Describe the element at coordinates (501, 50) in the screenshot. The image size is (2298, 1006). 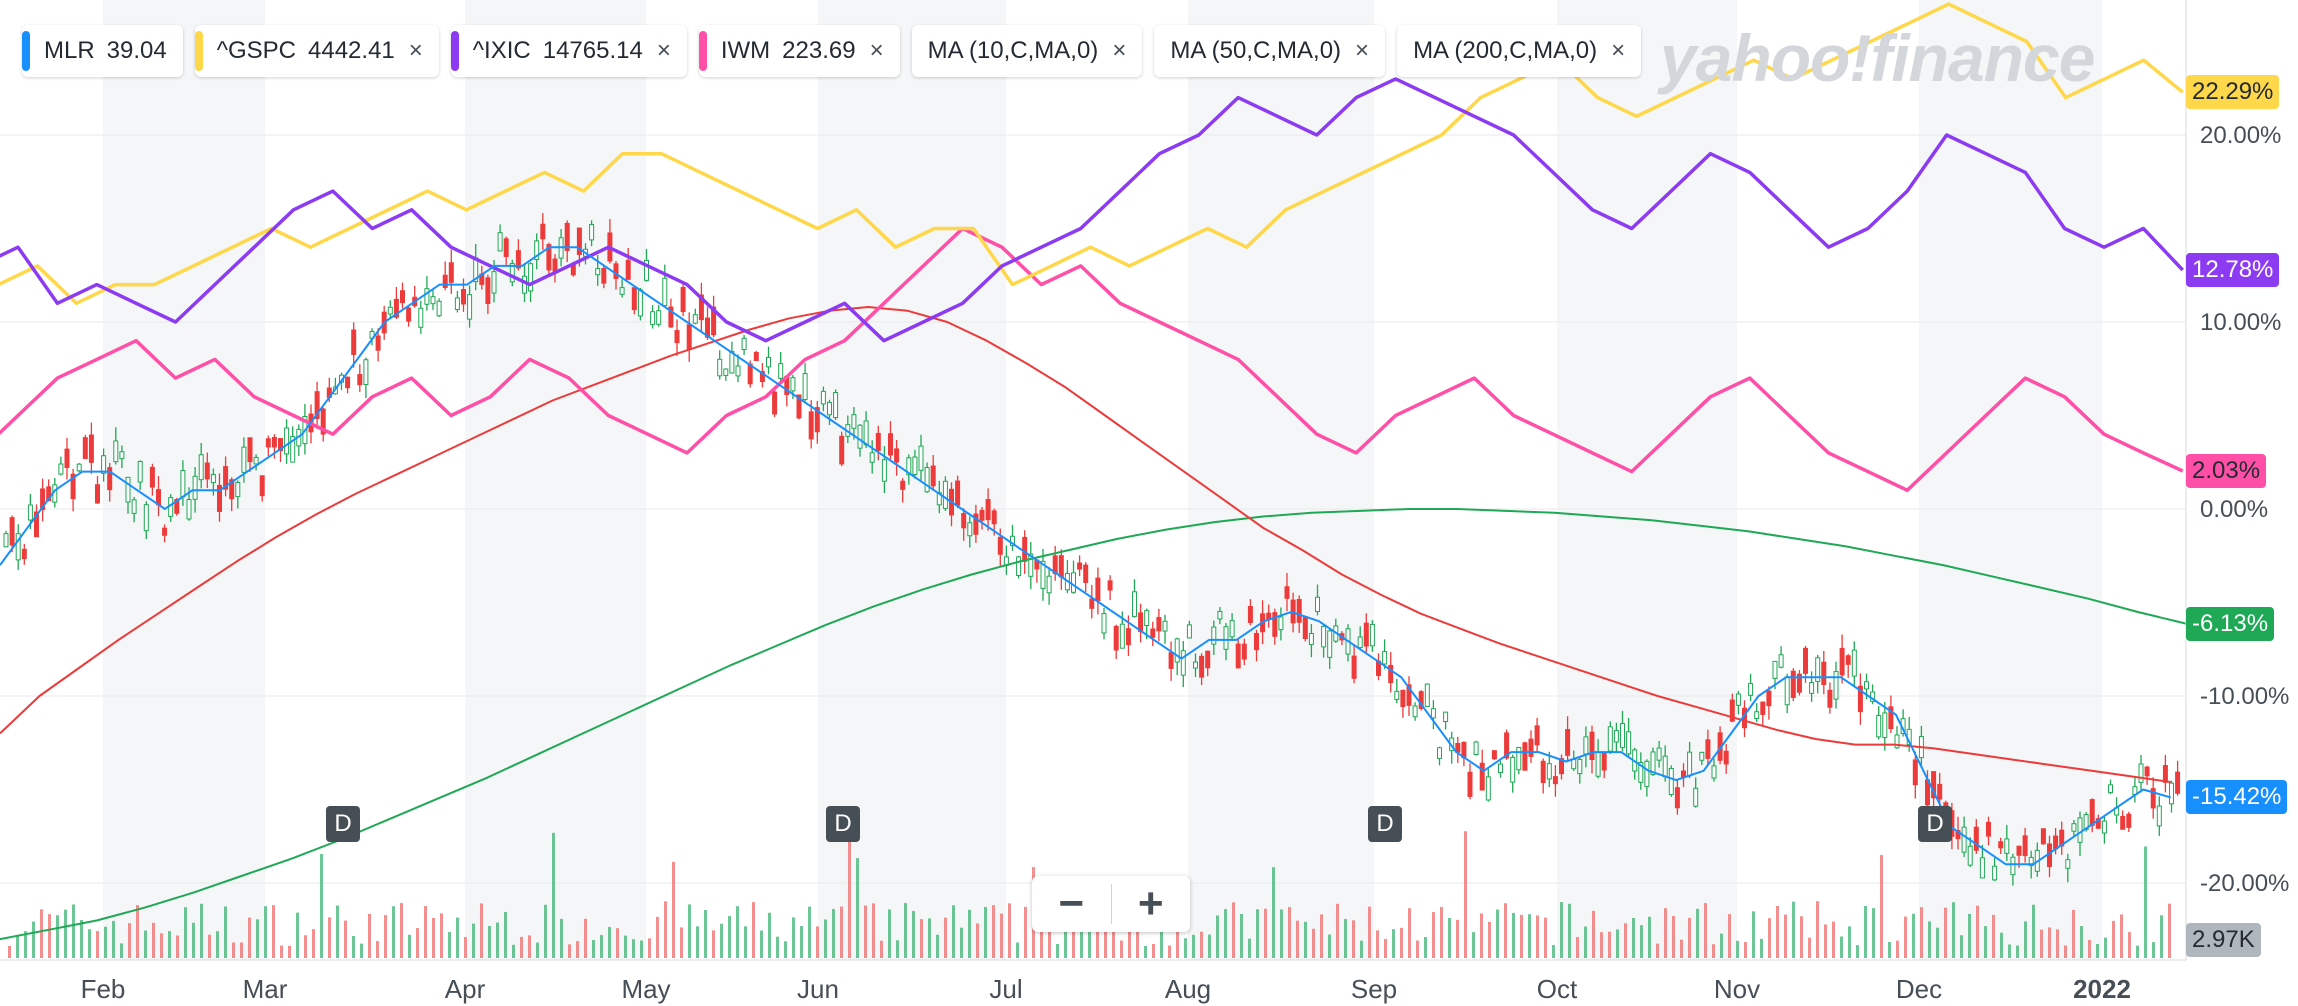
I see `legend-symbol: ^IXIC` at that location.